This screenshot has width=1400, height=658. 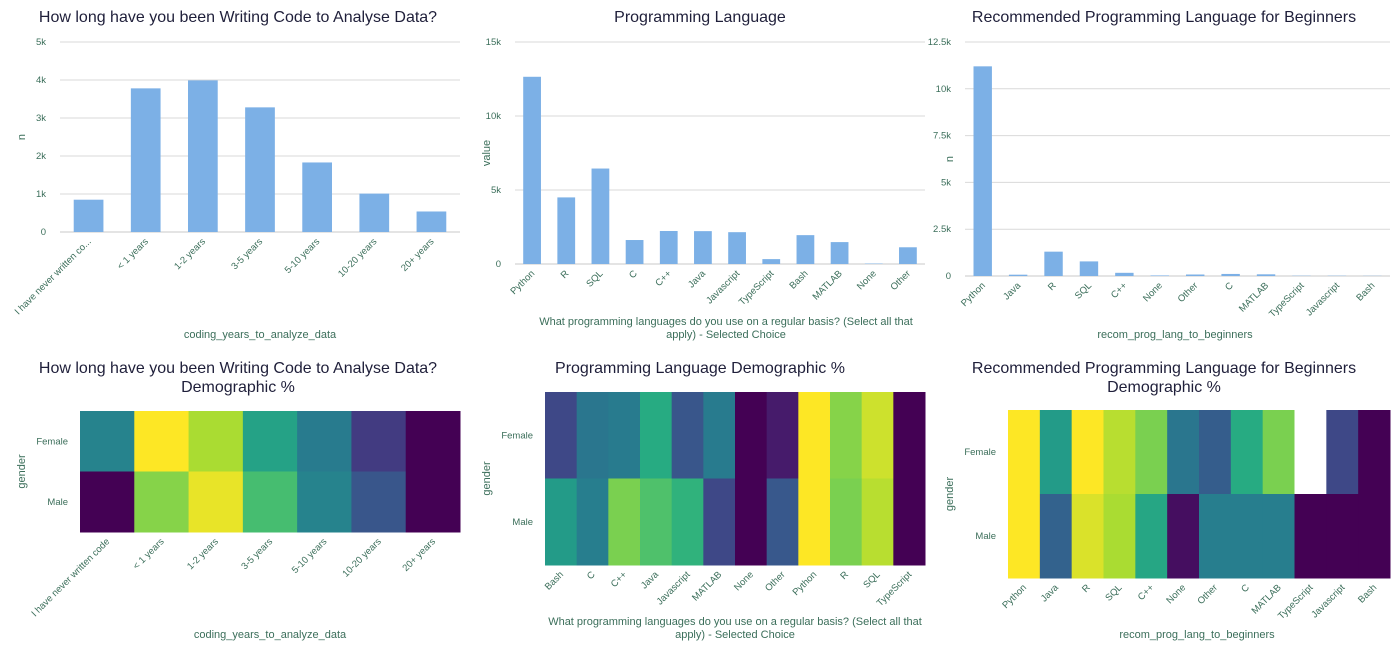 What do you see at coordinates (1278, 452) in the screenshot?
I see `heat-cell-female-matlab` at bounding box center [1278, 452].